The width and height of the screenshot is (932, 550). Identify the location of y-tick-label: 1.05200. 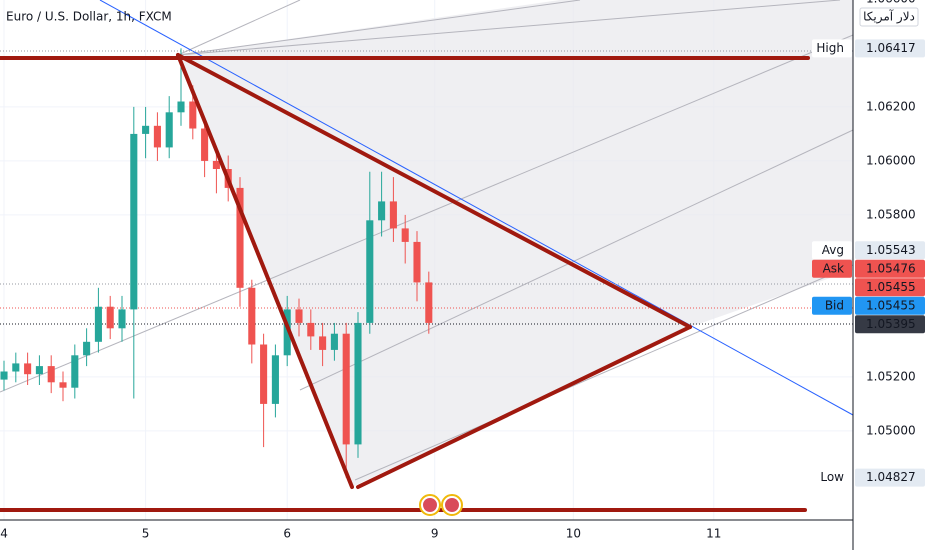
(891, 376).